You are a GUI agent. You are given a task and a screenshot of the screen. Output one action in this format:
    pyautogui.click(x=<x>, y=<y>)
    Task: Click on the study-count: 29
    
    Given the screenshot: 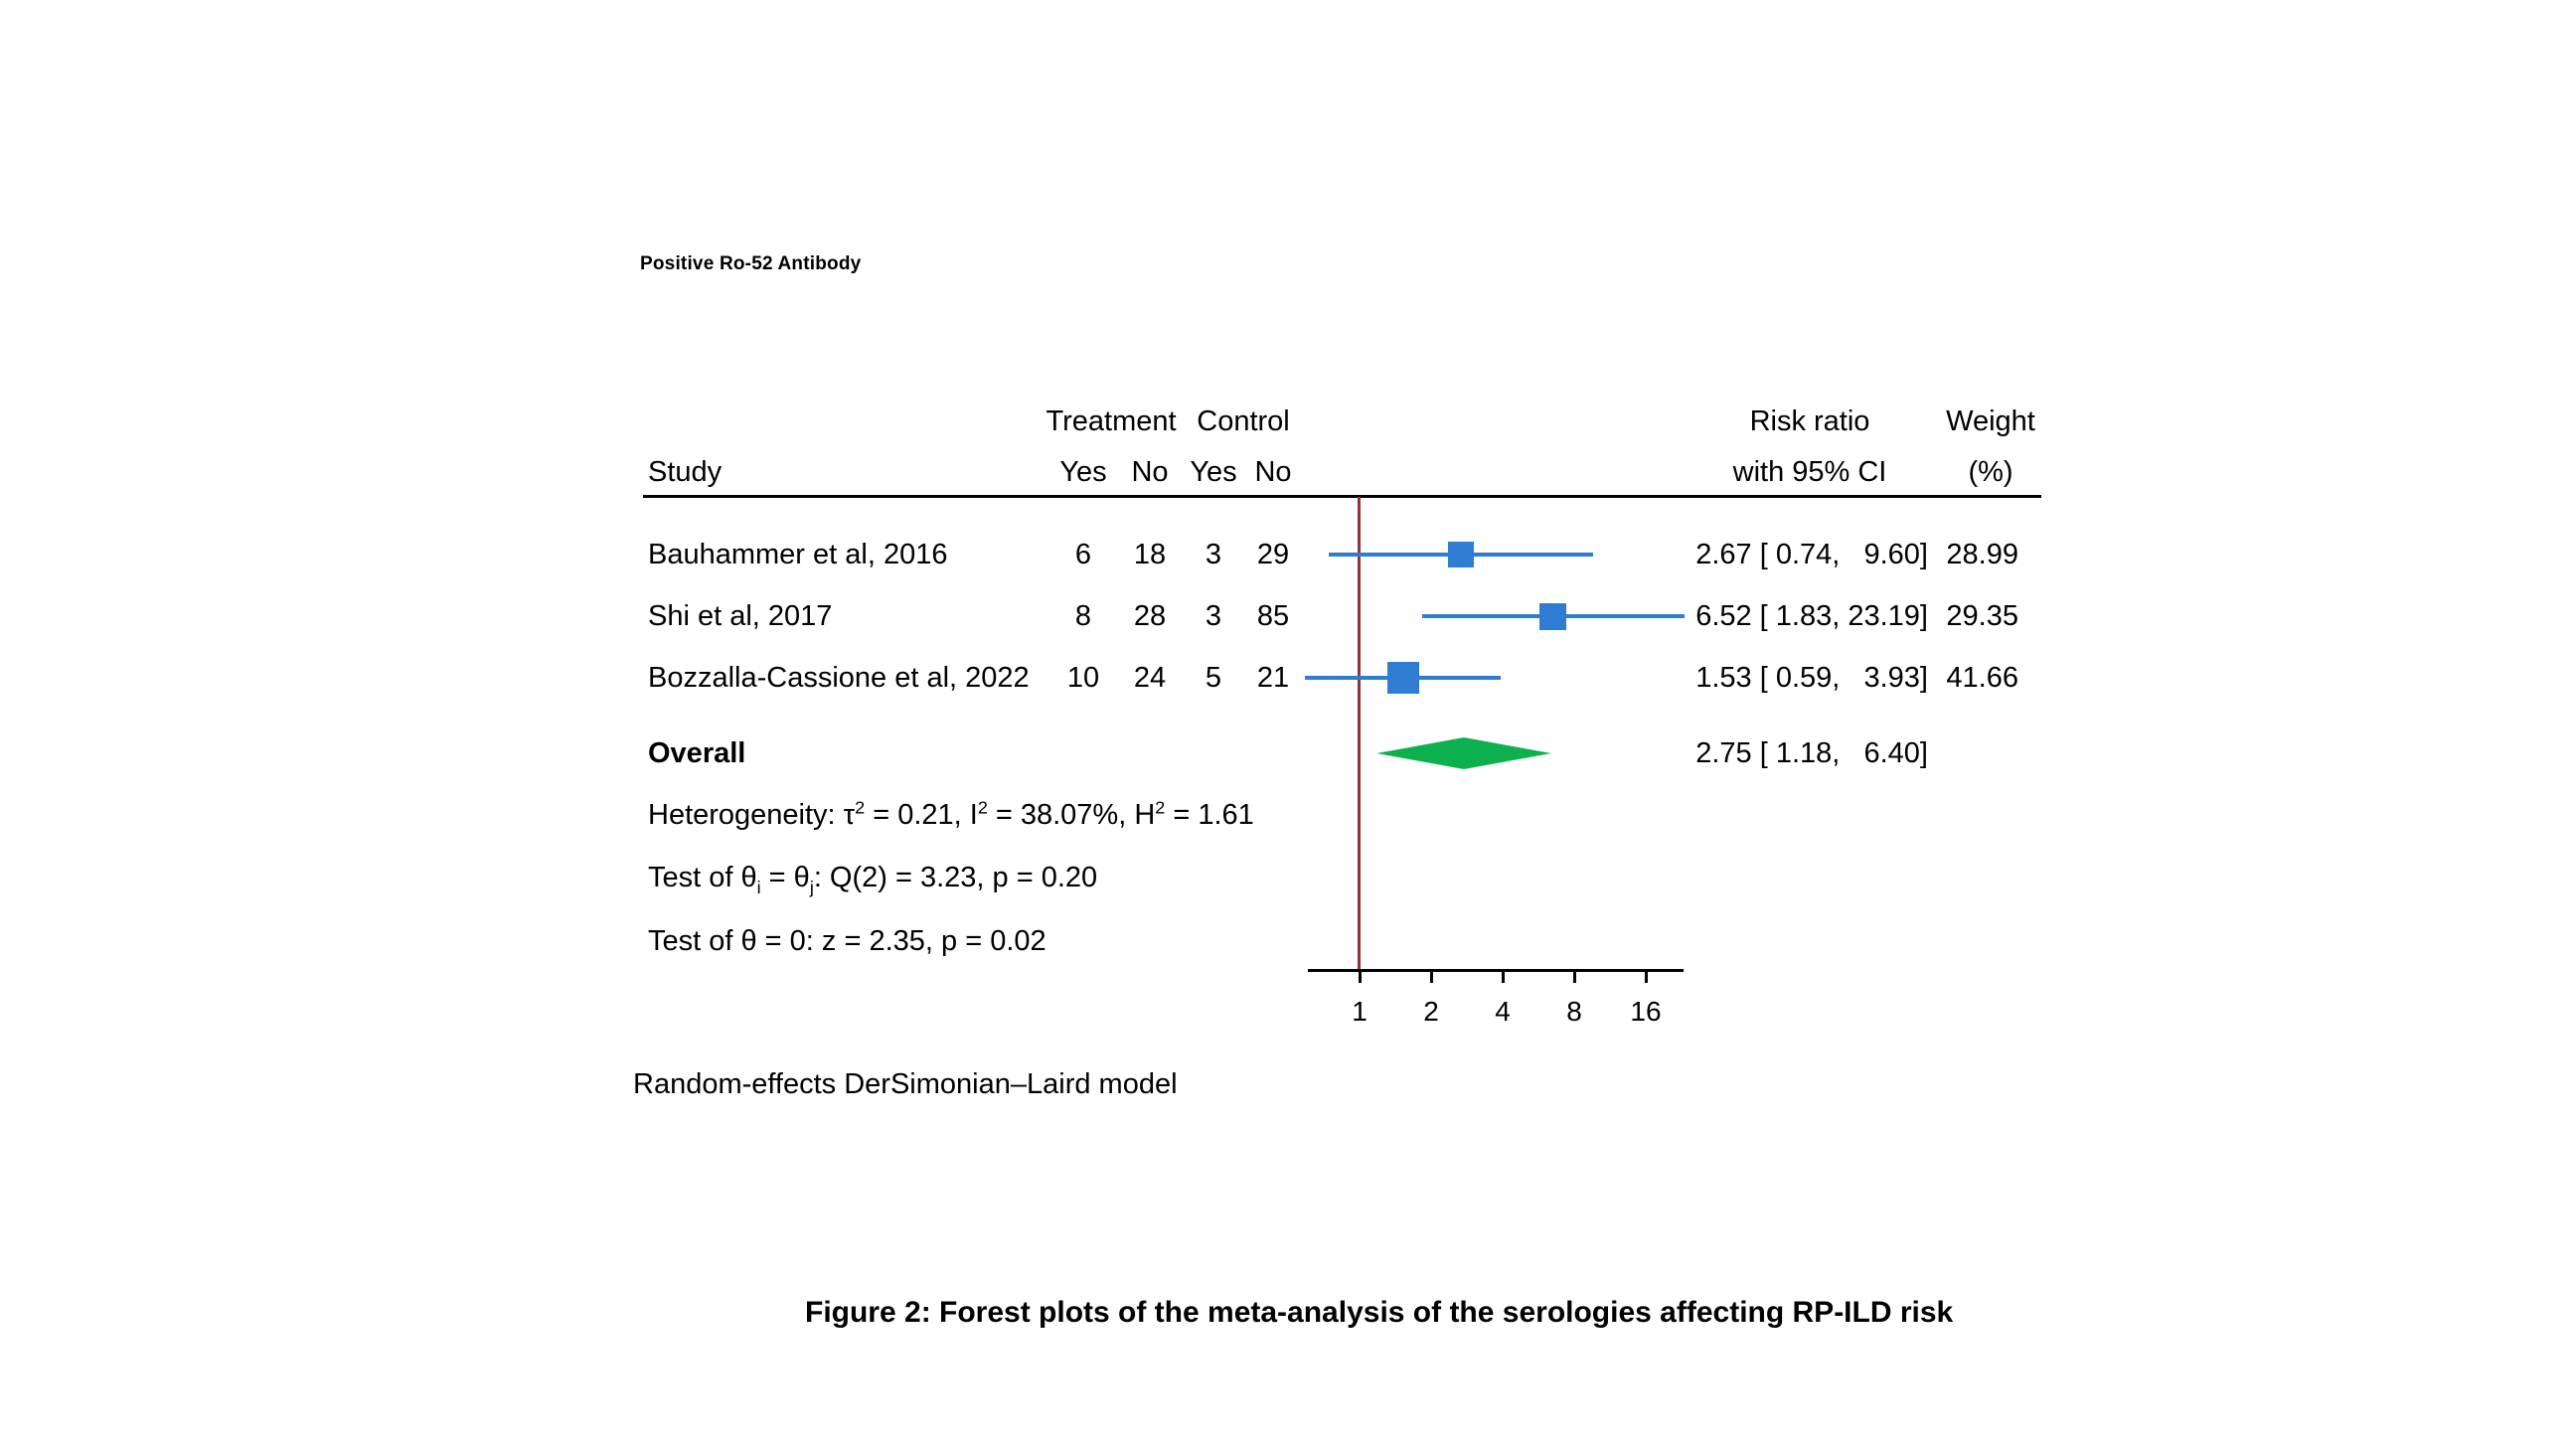 What is the action you would take?
    pyautogui.click(x=1273, y=554)
    